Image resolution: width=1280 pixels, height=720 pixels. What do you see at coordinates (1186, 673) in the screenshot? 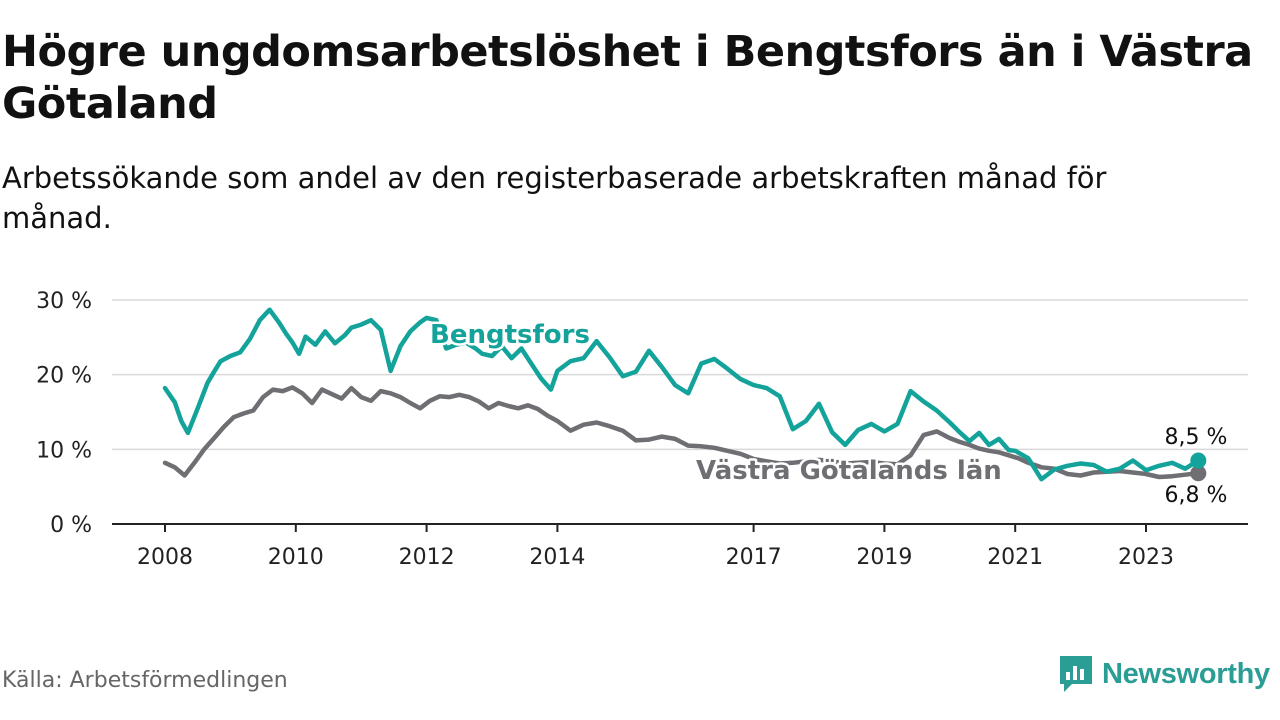
I see `brand-name: Newsworthy` at bounding box center [1186, 673].